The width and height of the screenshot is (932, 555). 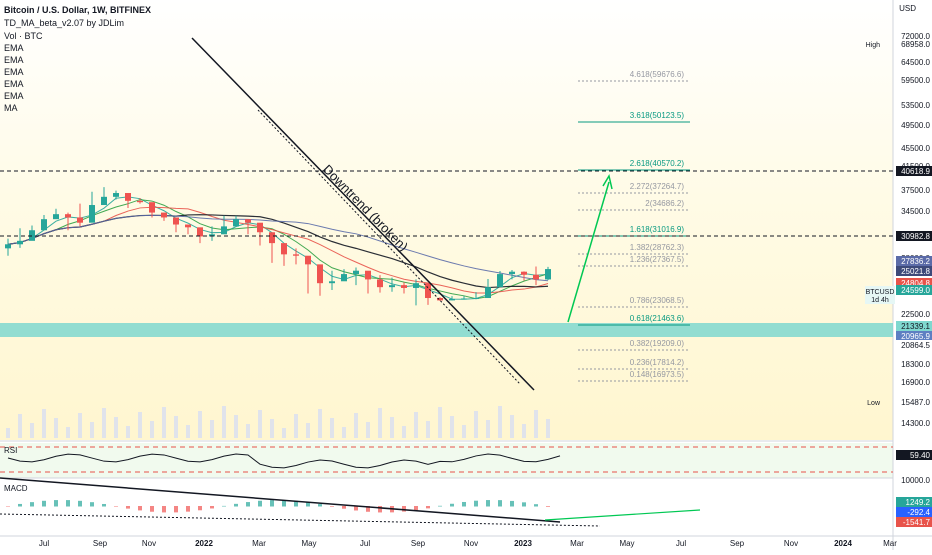 I want to click on price-tag-label: 24804.8, so click(x=915, y=283).